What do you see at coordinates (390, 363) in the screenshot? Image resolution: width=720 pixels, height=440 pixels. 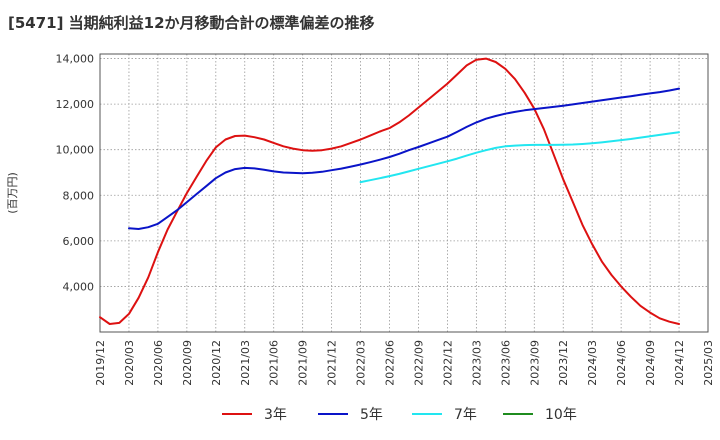 I see `x-tick-label: 2022/06` at bounding box center [390, 363].